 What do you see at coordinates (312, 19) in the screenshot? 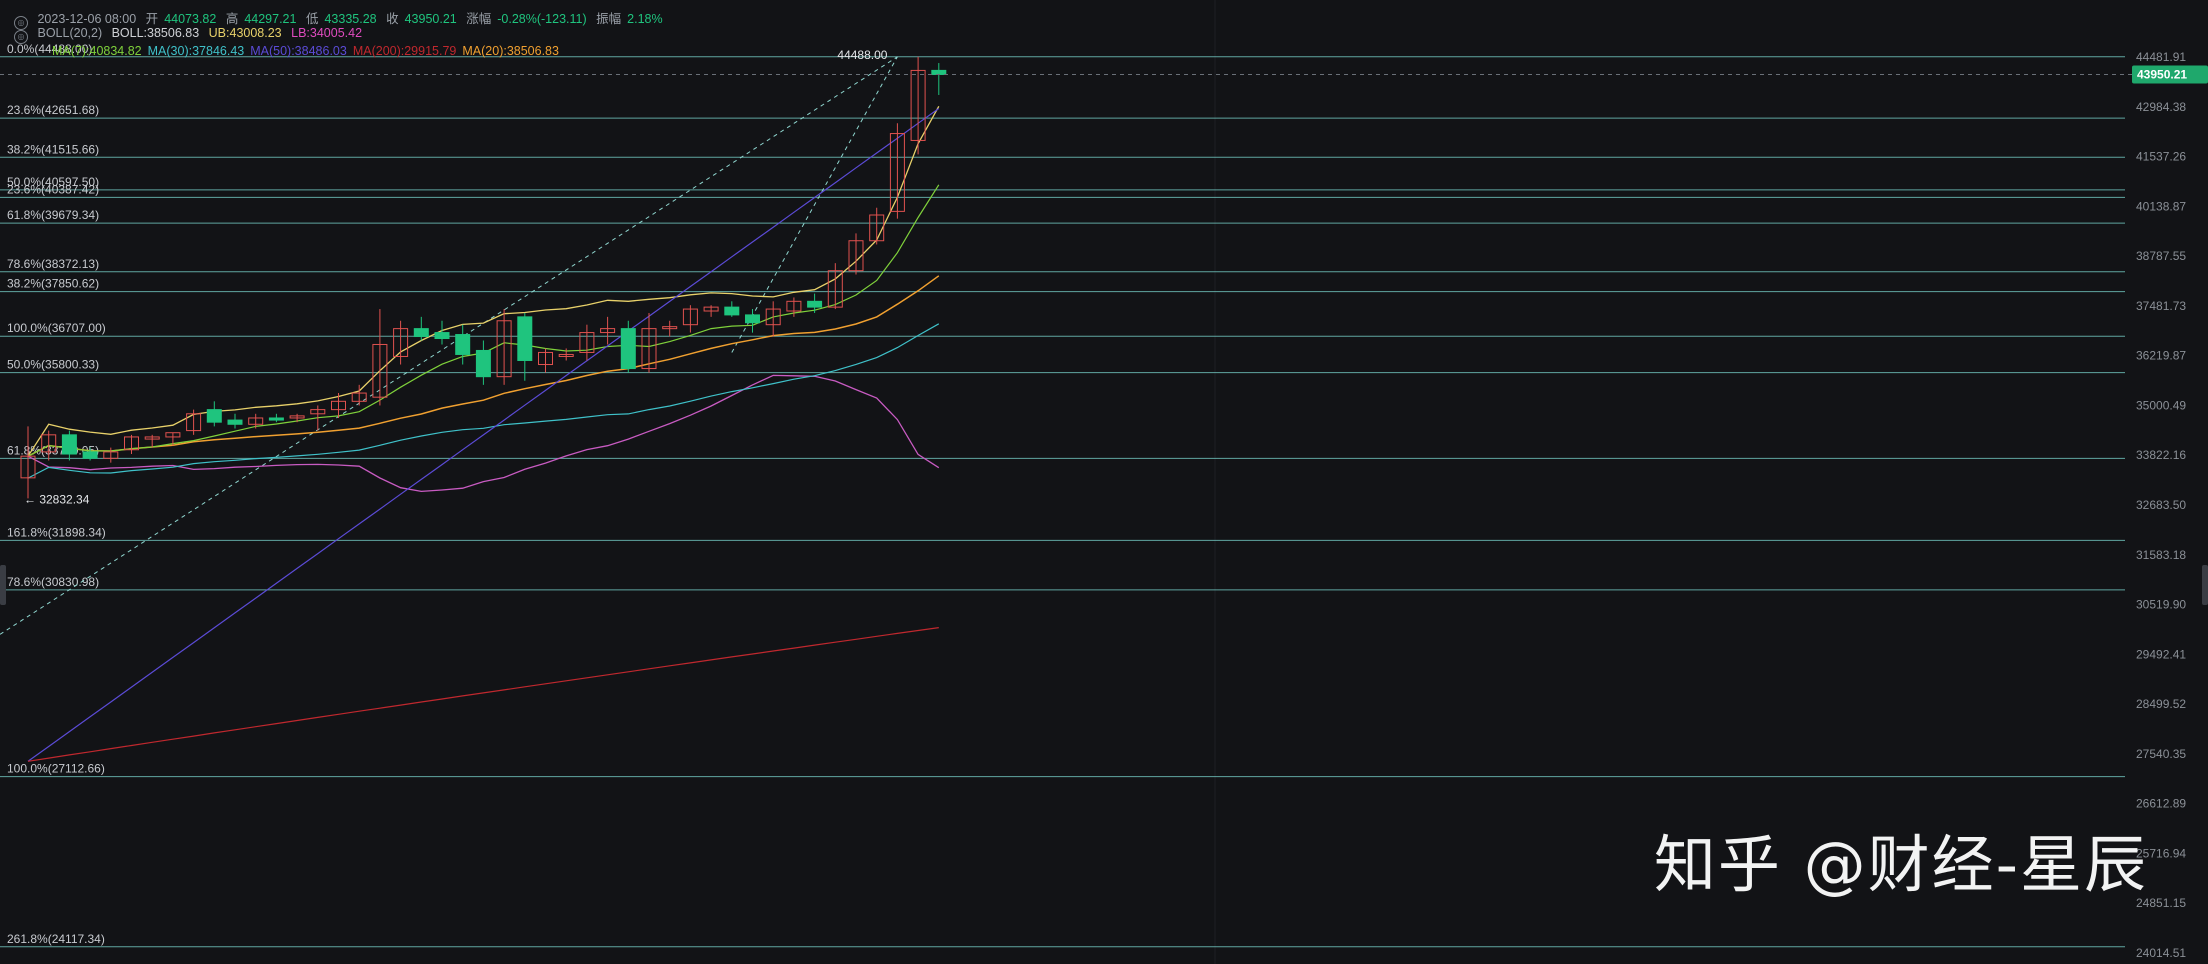
I see `low-label: 低` at bounding box center [312, 19].